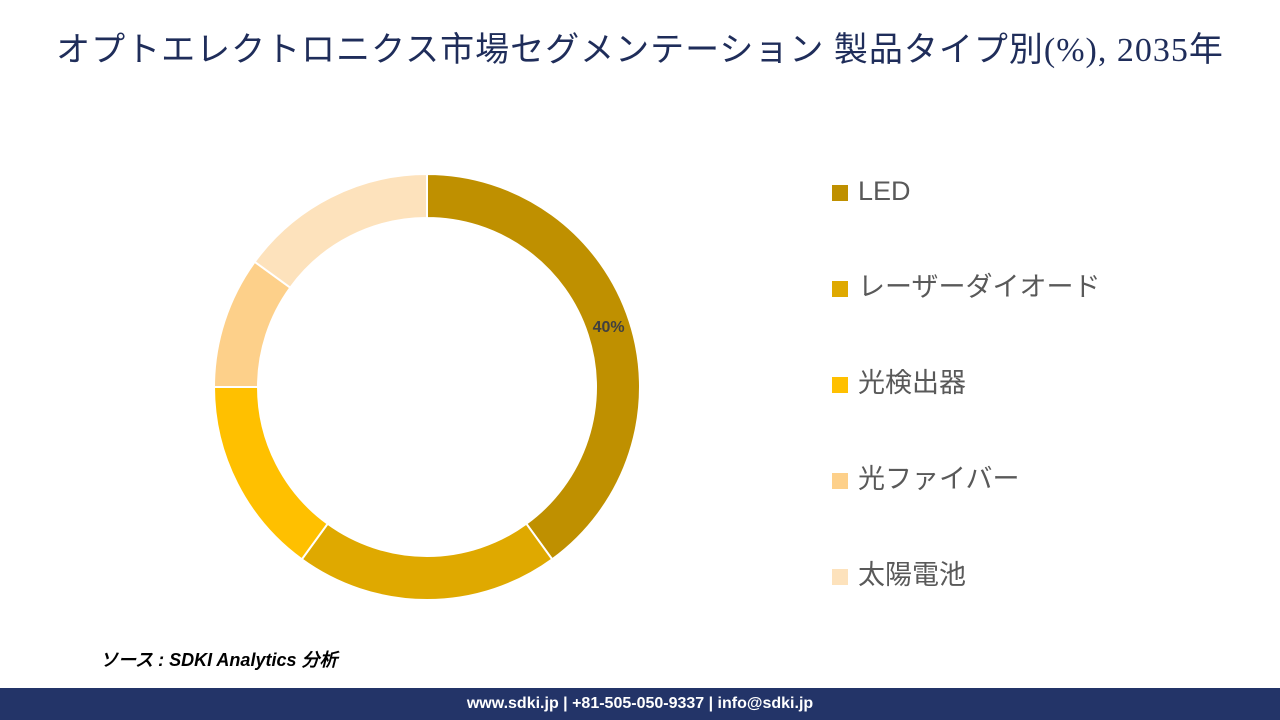 The height and width of the screenshot is (720, 1280). What do you see at coordinates (912, 575) in the screenshot?
I see `legend-label: 太陽電池` at bounding box center [912, 575].